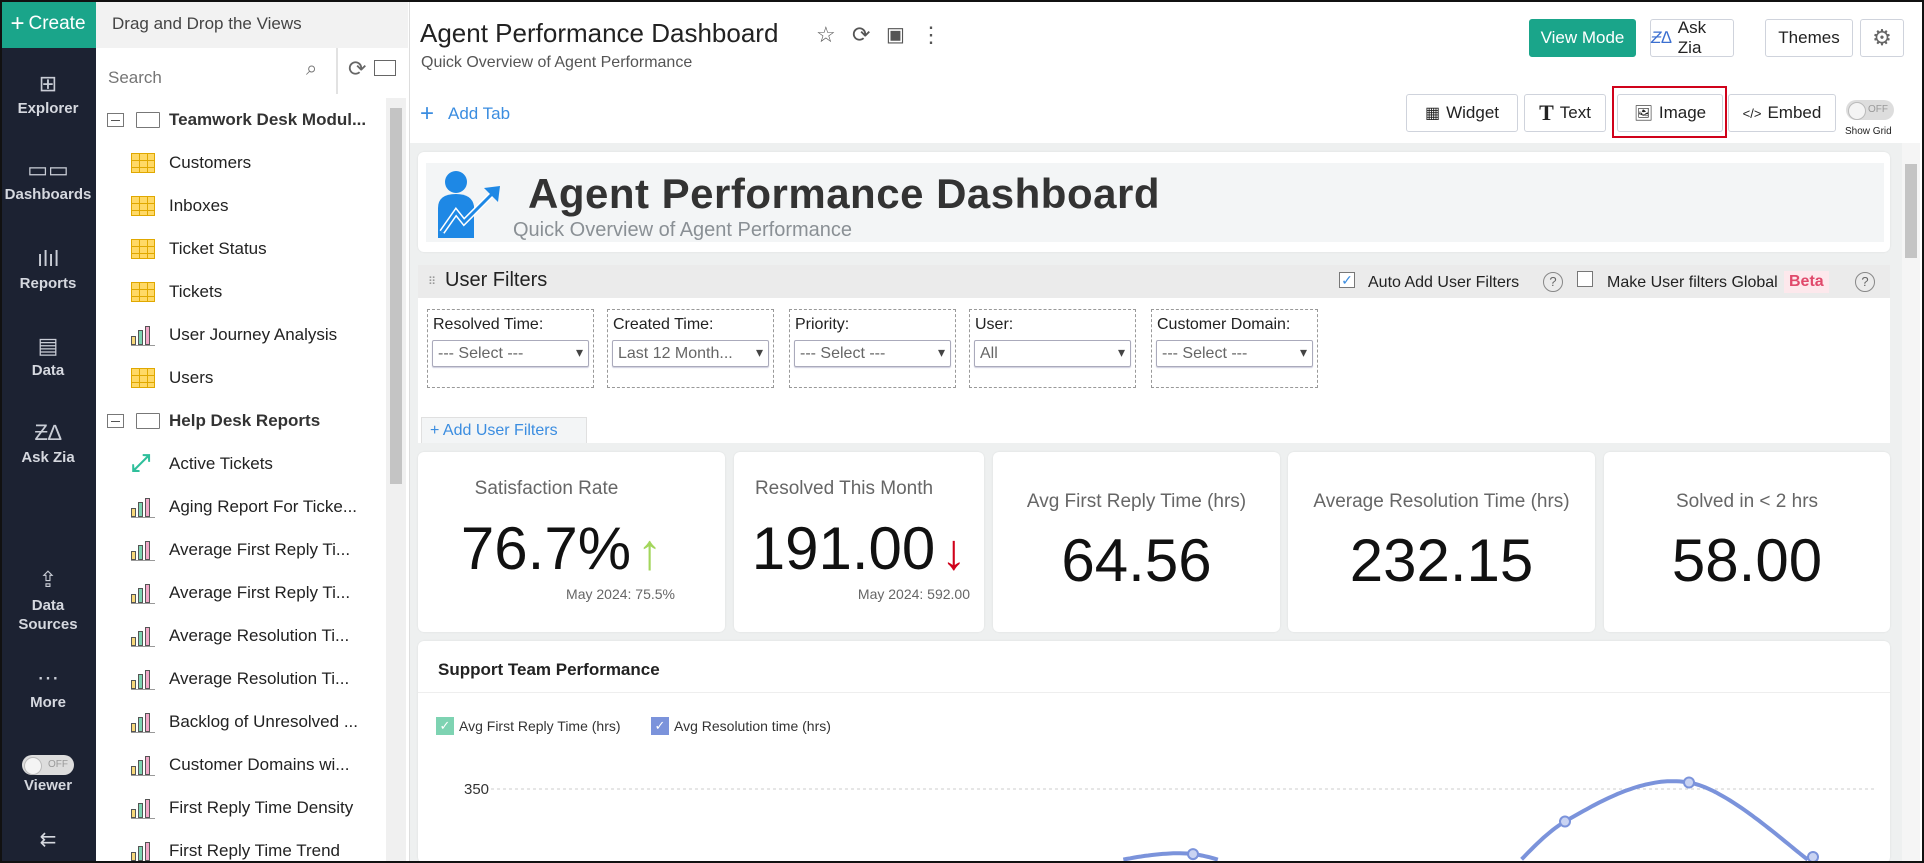  What do you see at coordinates (48, 95) in the screenshot?
I see `nav-explorer: ⊞ Explorer` at bounding box center [48, 95].